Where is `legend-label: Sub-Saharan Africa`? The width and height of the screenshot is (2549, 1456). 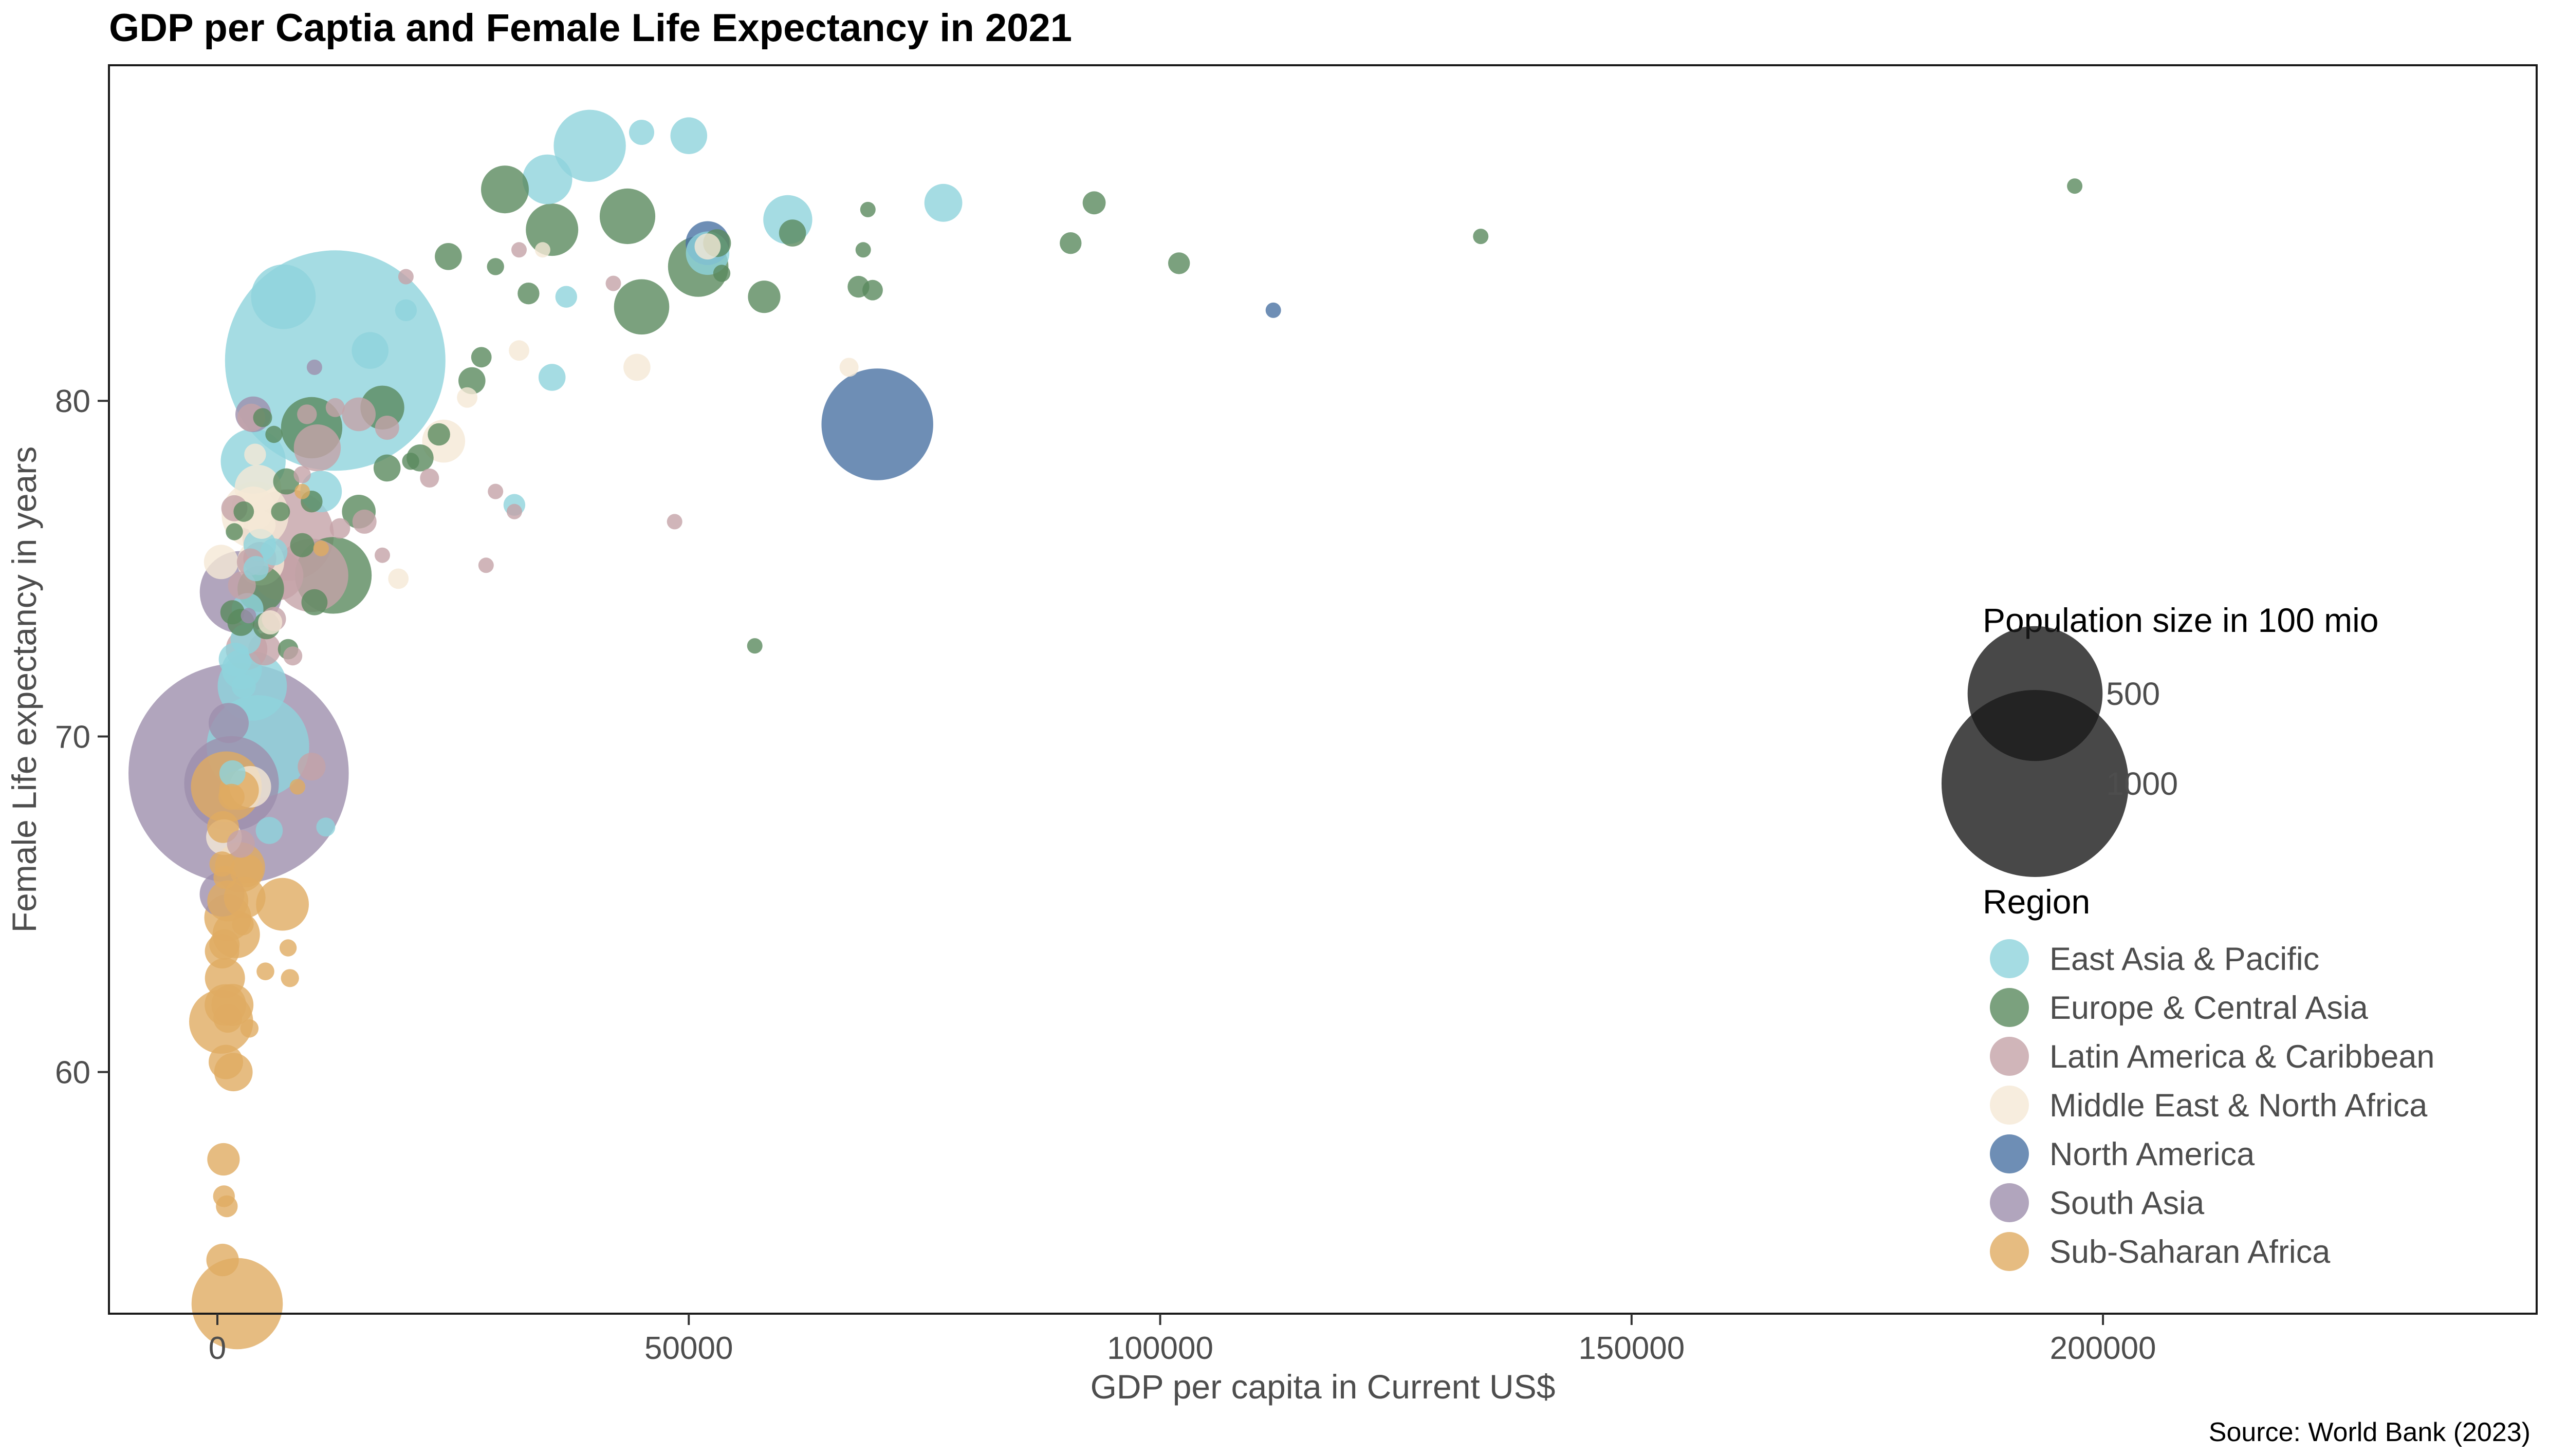
legend-label: Sub-Saharan Africa is located at coordinates (2190, 1252).